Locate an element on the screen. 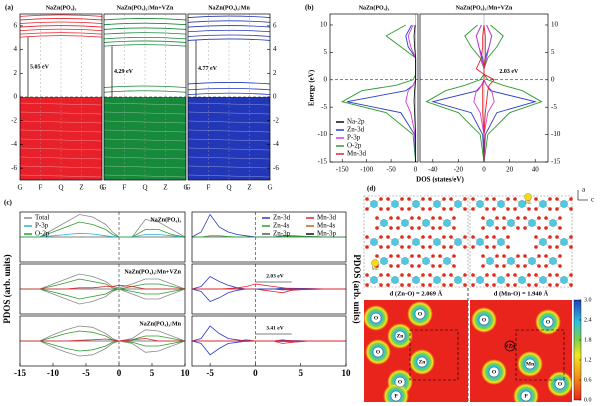  gap-label: 4.77 eV is located at coordinates (208, 69).